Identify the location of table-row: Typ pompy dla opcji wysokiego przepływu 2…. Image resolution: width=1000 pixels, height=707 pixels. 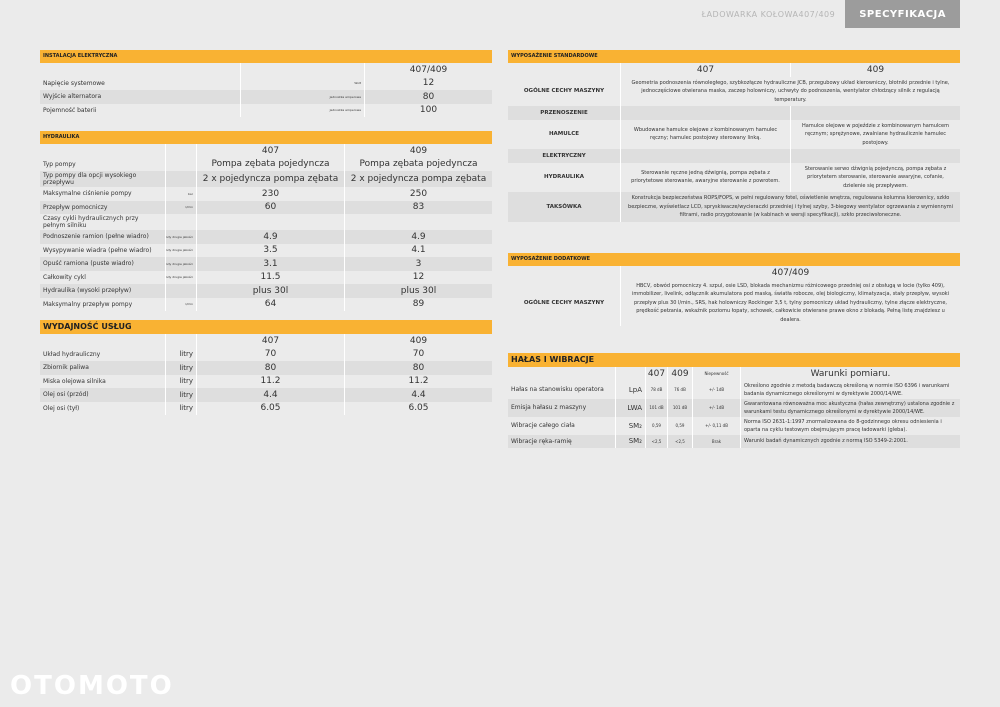
(266, 179).